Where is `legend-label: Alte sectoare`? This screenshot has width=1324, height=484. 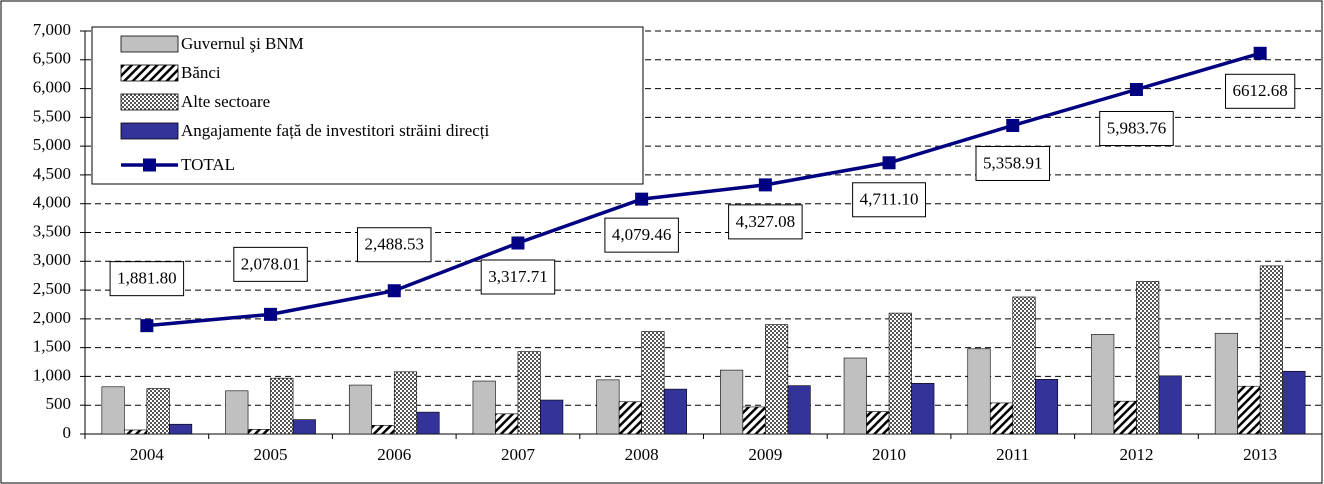
legend-label: Alte sectoare is located at coordinates (225, 101).